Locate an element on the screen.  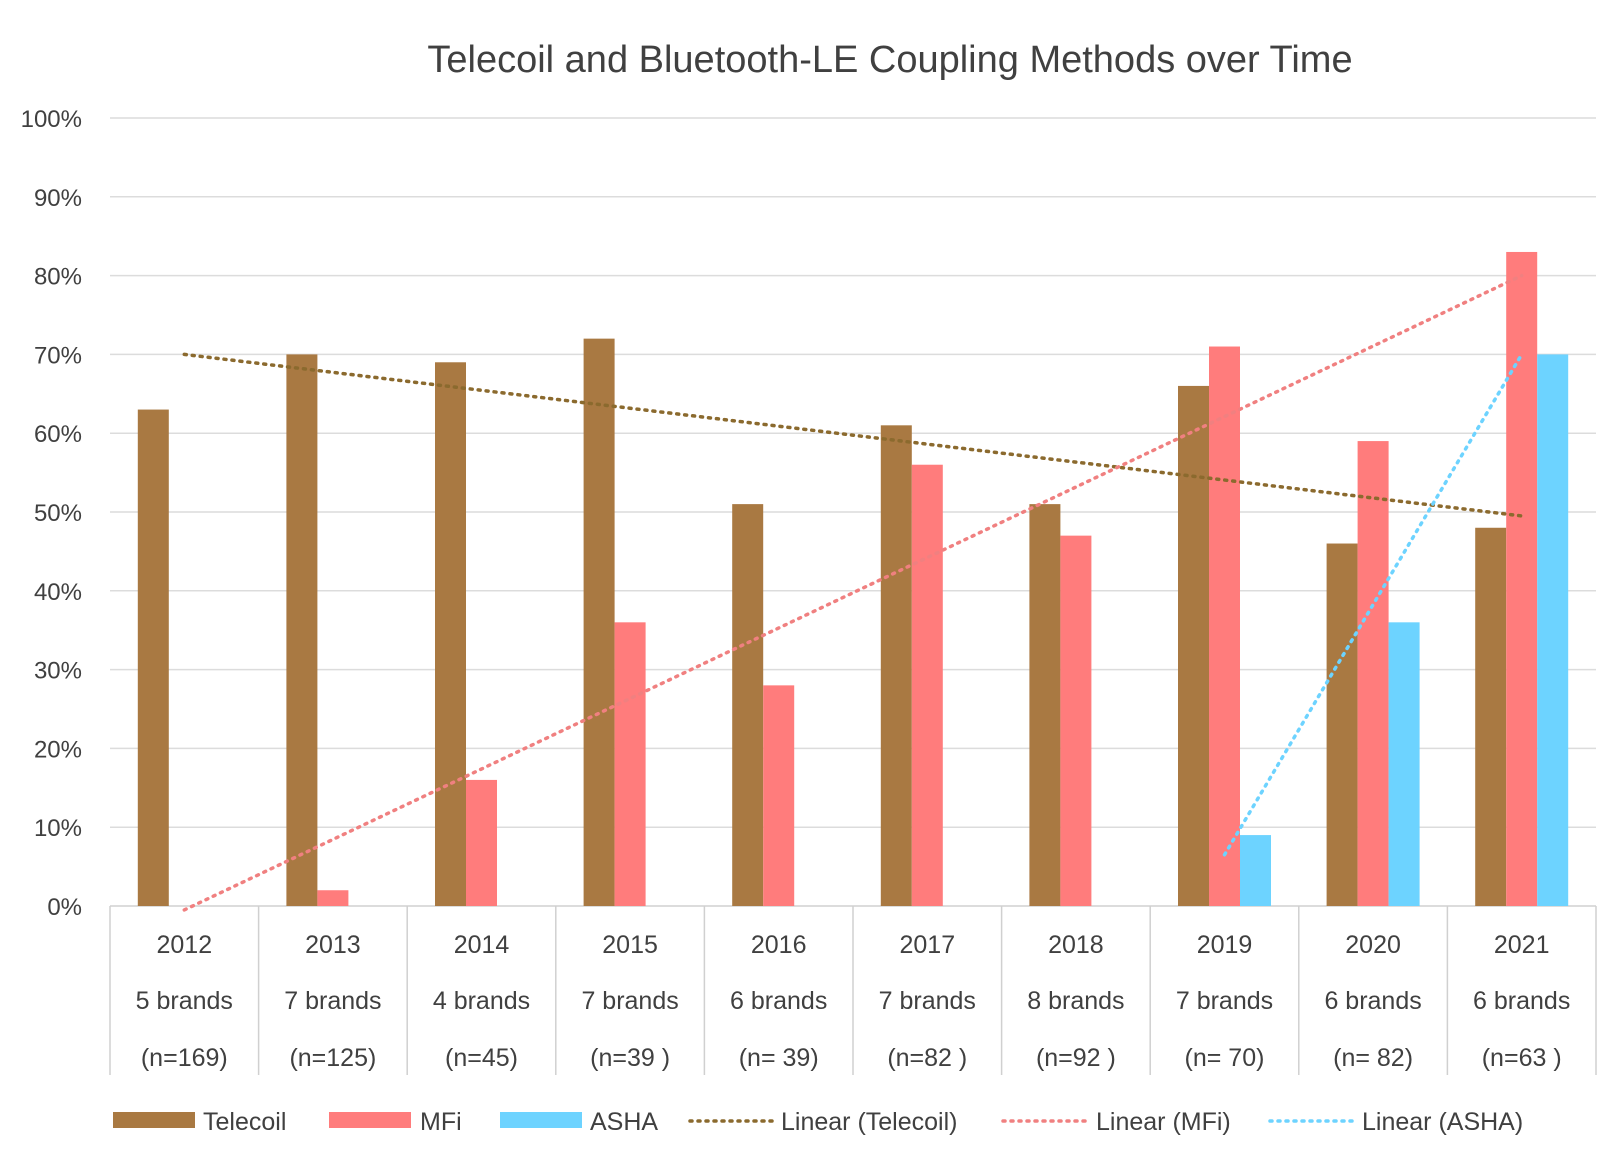
x-category-n: (n= 70) is located at coordinates (1225, 1058).